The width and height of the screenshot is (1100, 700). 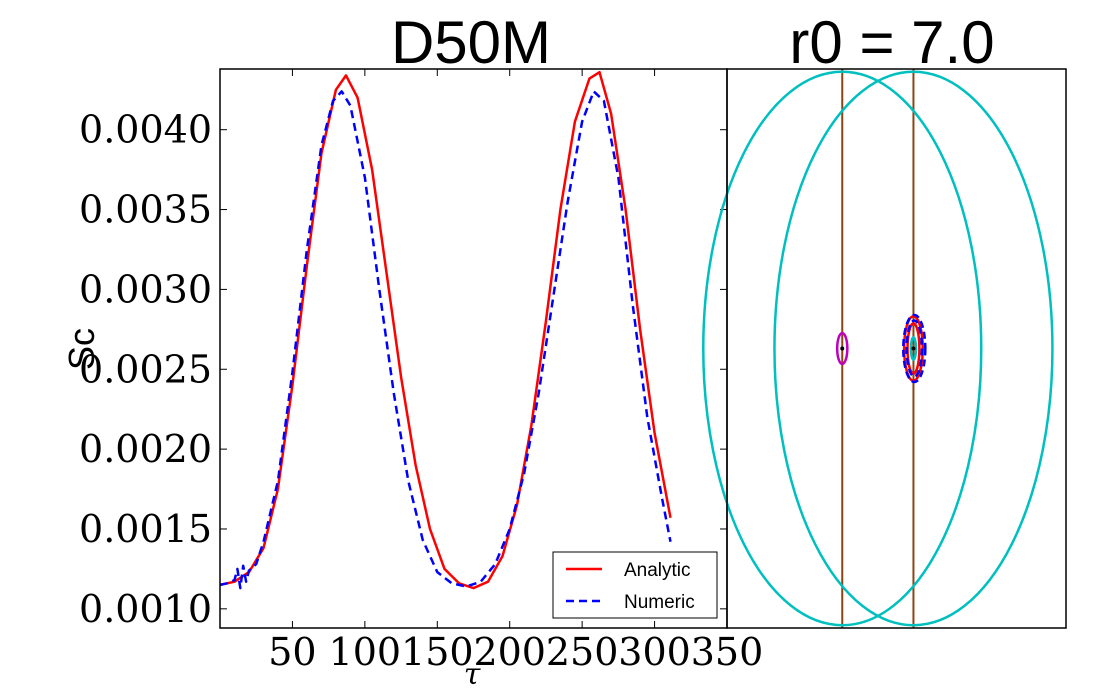 I want to click on y-axis-label: Sc, so click(x=81, y=349).